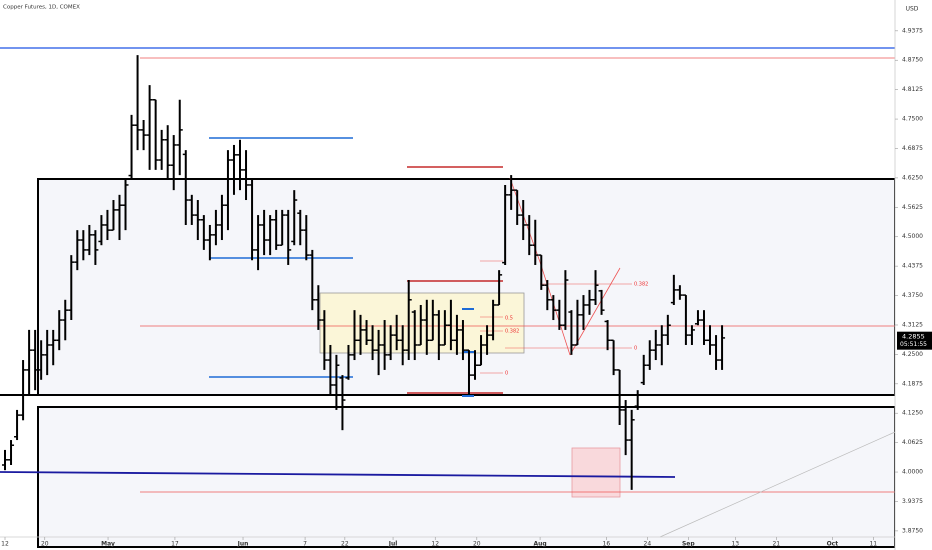 The height and width of the screenshot is (550, 932). What do you see at coordinates (833, 544) in the screenshot?
I see `x-tick-label: Oct` at bounding box center [833, 544].